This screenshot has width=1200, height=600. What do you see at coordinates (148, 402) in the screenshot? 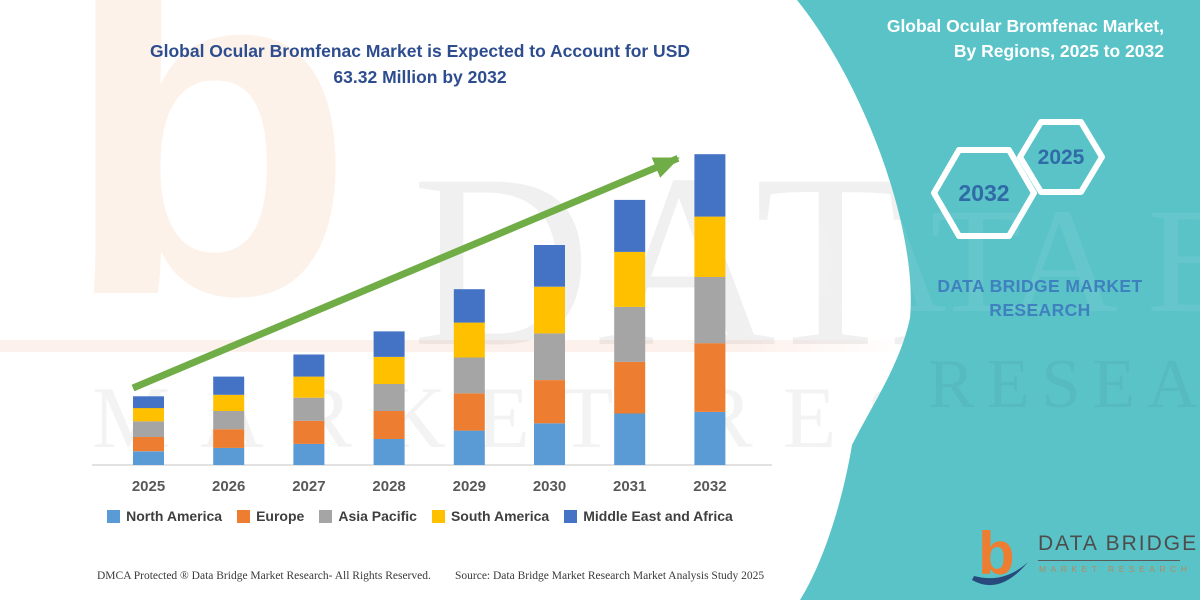
I see `bar-segment-2025-middle-east-and-africa` at bounding box center [148, 402].